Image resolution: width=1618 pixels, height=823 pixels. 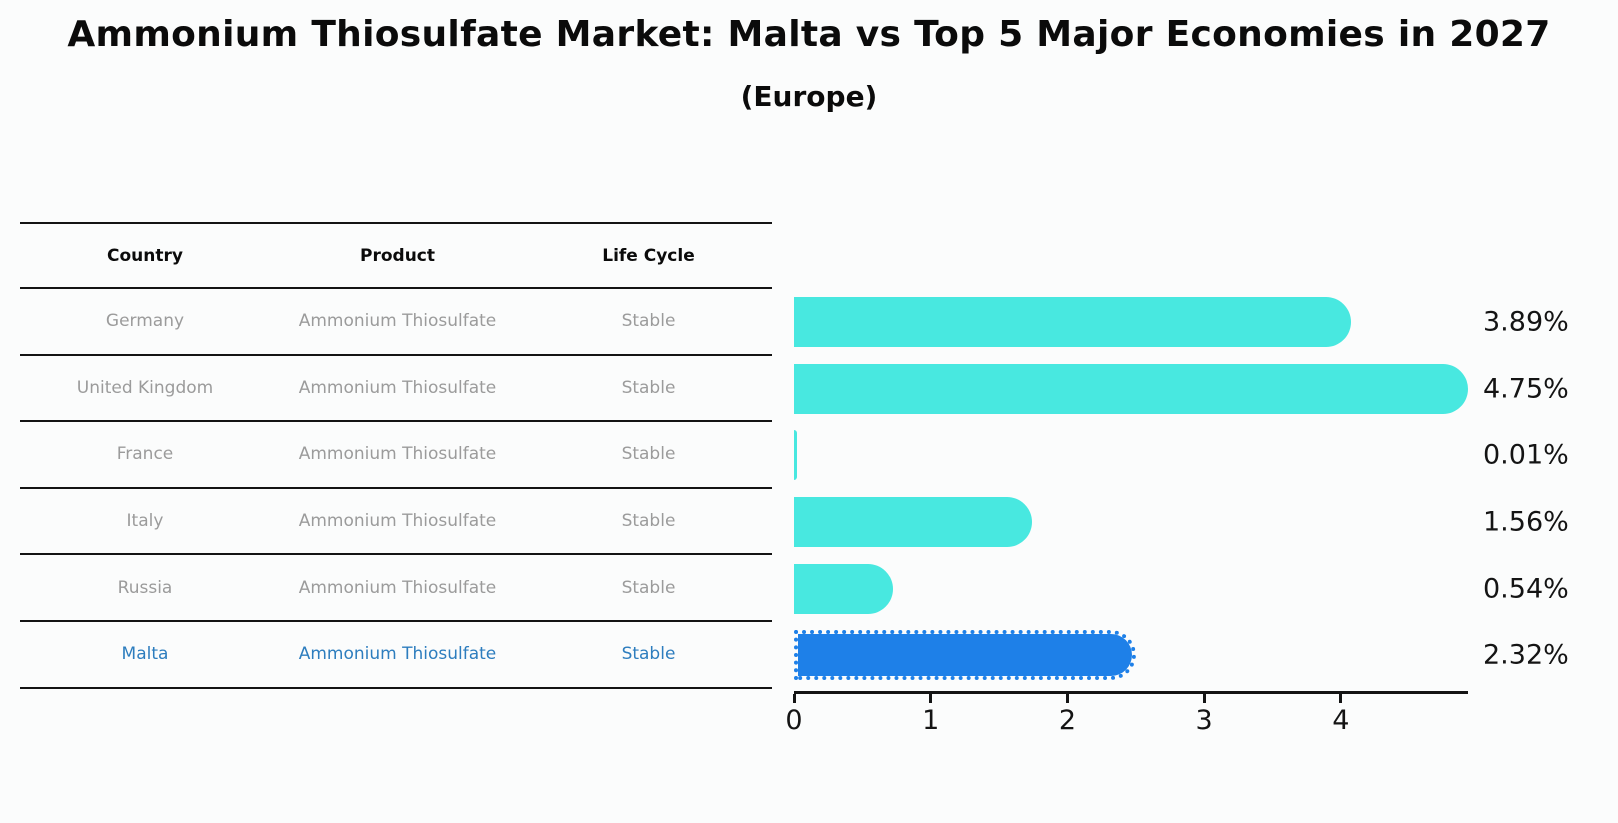 I want to click on cell-country: Germany, so click(x=145, y=321).